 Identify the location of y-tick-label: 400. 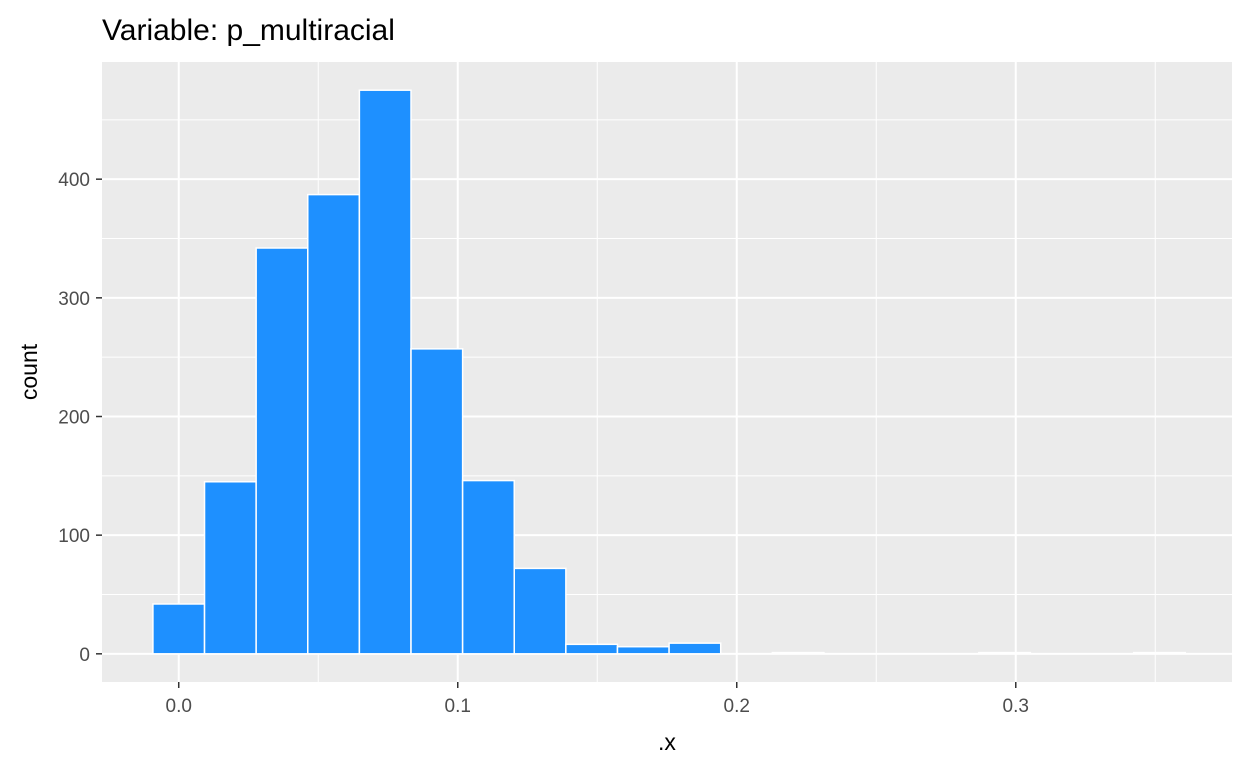
(74, 180).